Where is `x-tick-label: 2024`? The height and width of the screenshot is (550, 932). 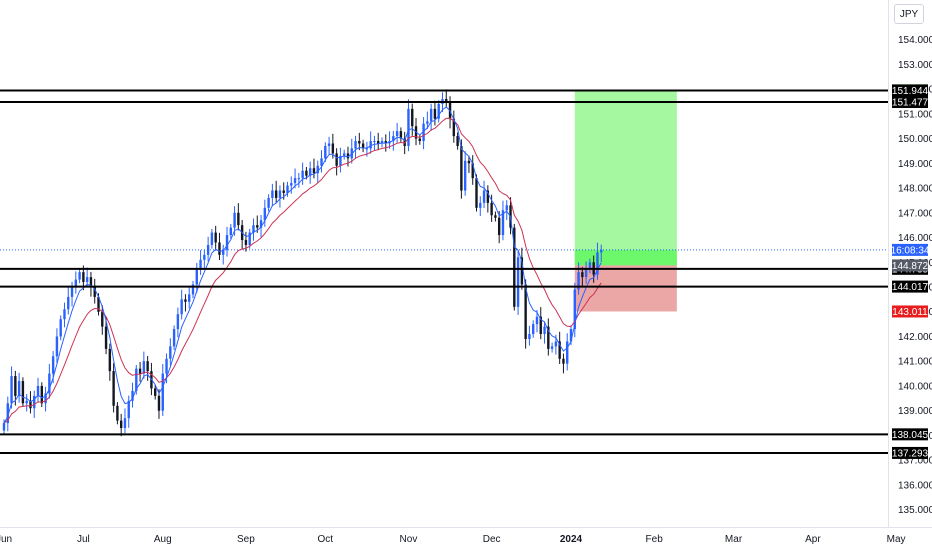 x-tick-label: 2024 is located at coordinates (571, 539).